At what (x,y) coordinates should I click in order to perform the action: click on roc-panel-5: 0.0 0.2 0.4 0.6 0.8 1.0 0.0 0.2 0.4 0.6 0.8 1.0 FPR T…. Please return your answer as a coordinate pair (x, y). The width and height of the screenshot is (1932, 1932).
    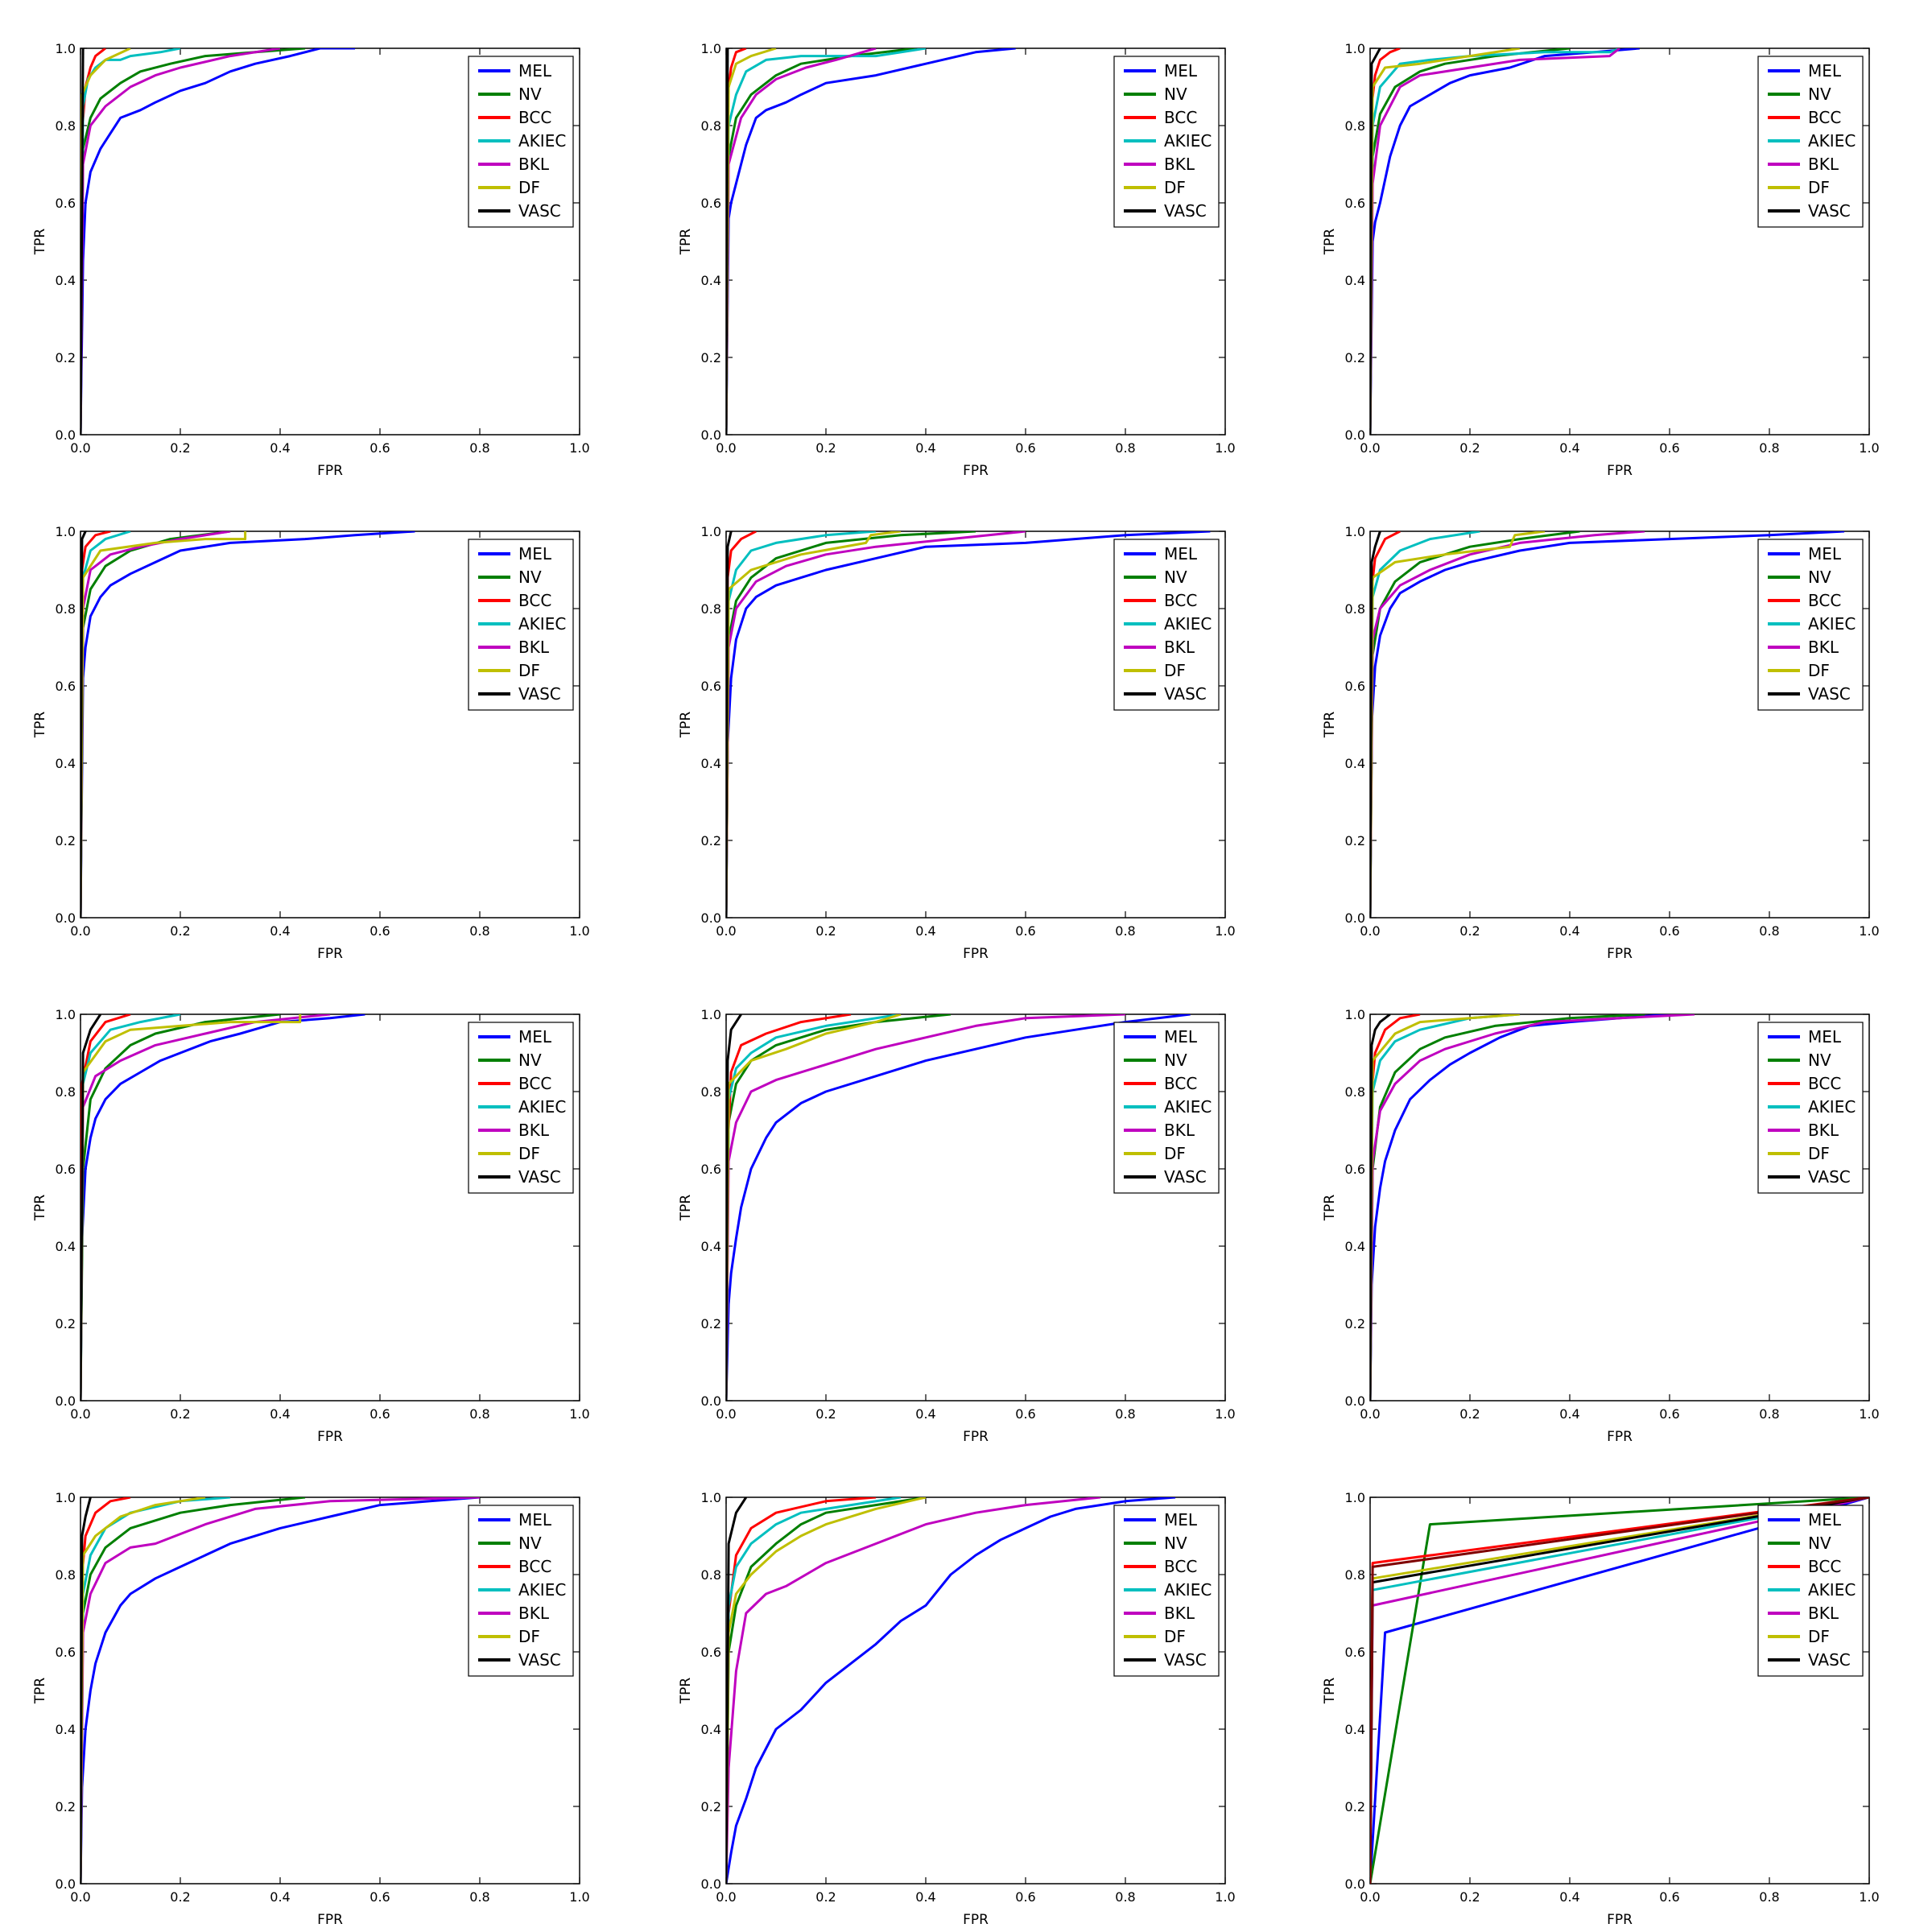
    Looking at the image, I should click on (957, 743).